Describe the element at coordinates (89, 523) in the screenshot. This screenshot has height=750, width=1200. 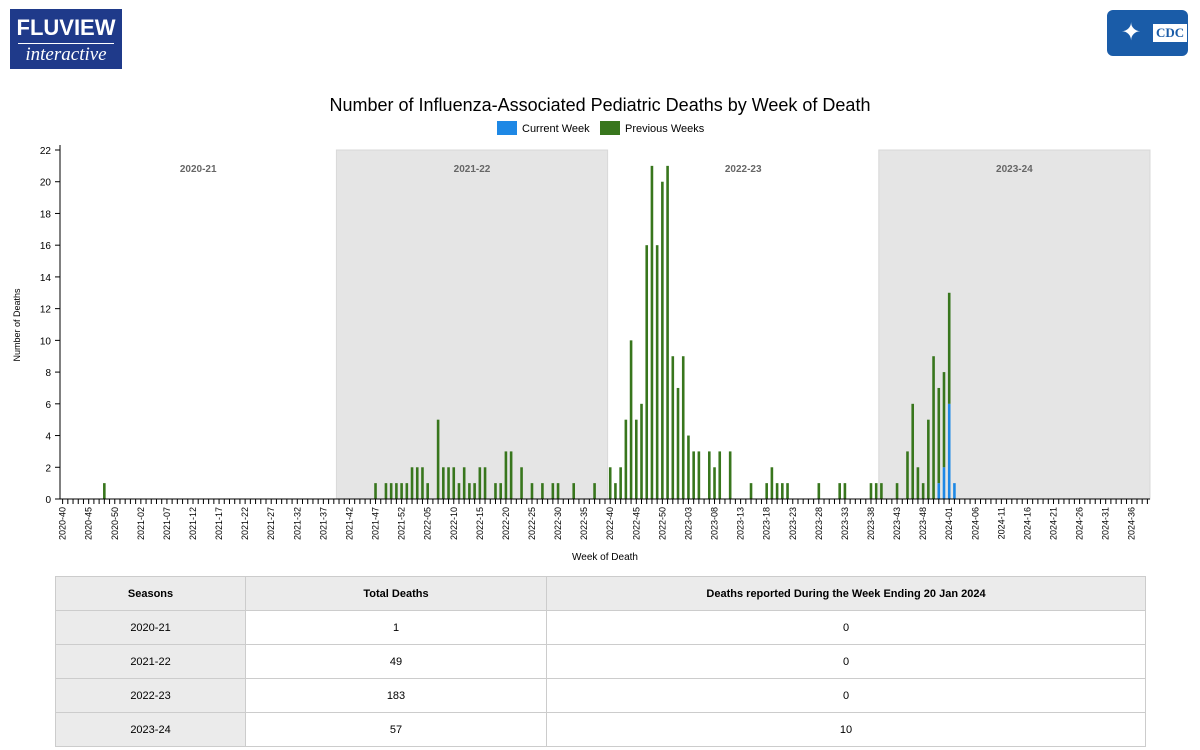
I see `x-tick-label: 2020-45` at that location.